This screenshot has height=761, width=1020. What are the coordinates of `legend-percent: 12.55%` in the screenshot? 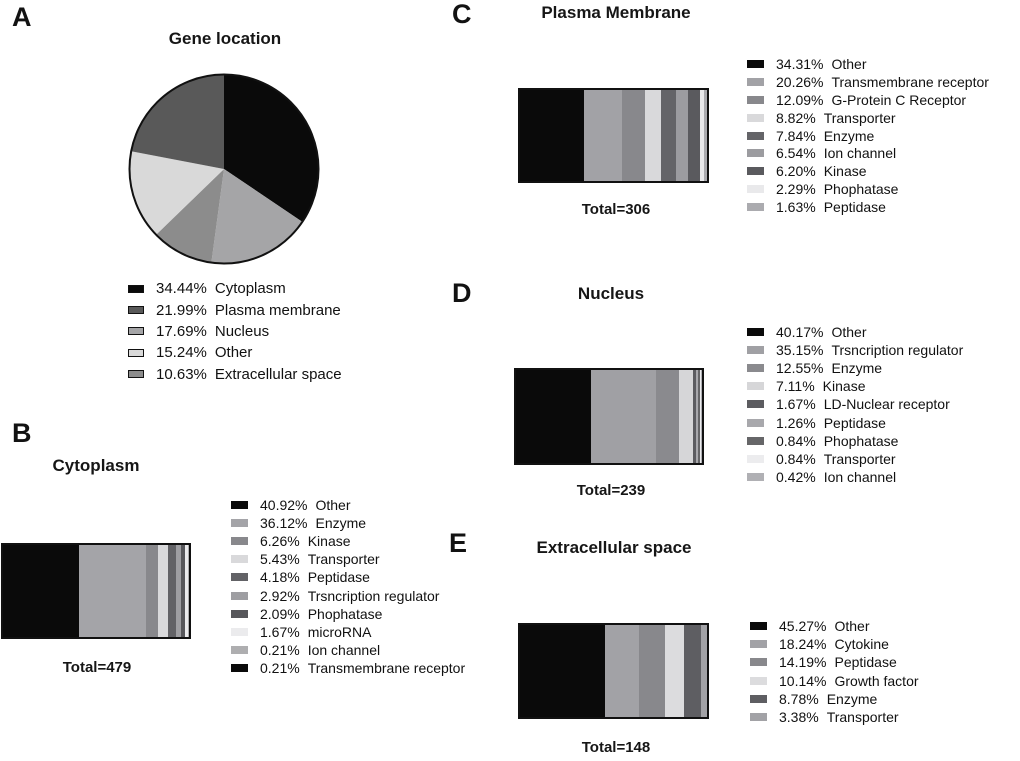 It's located at (800, 368).